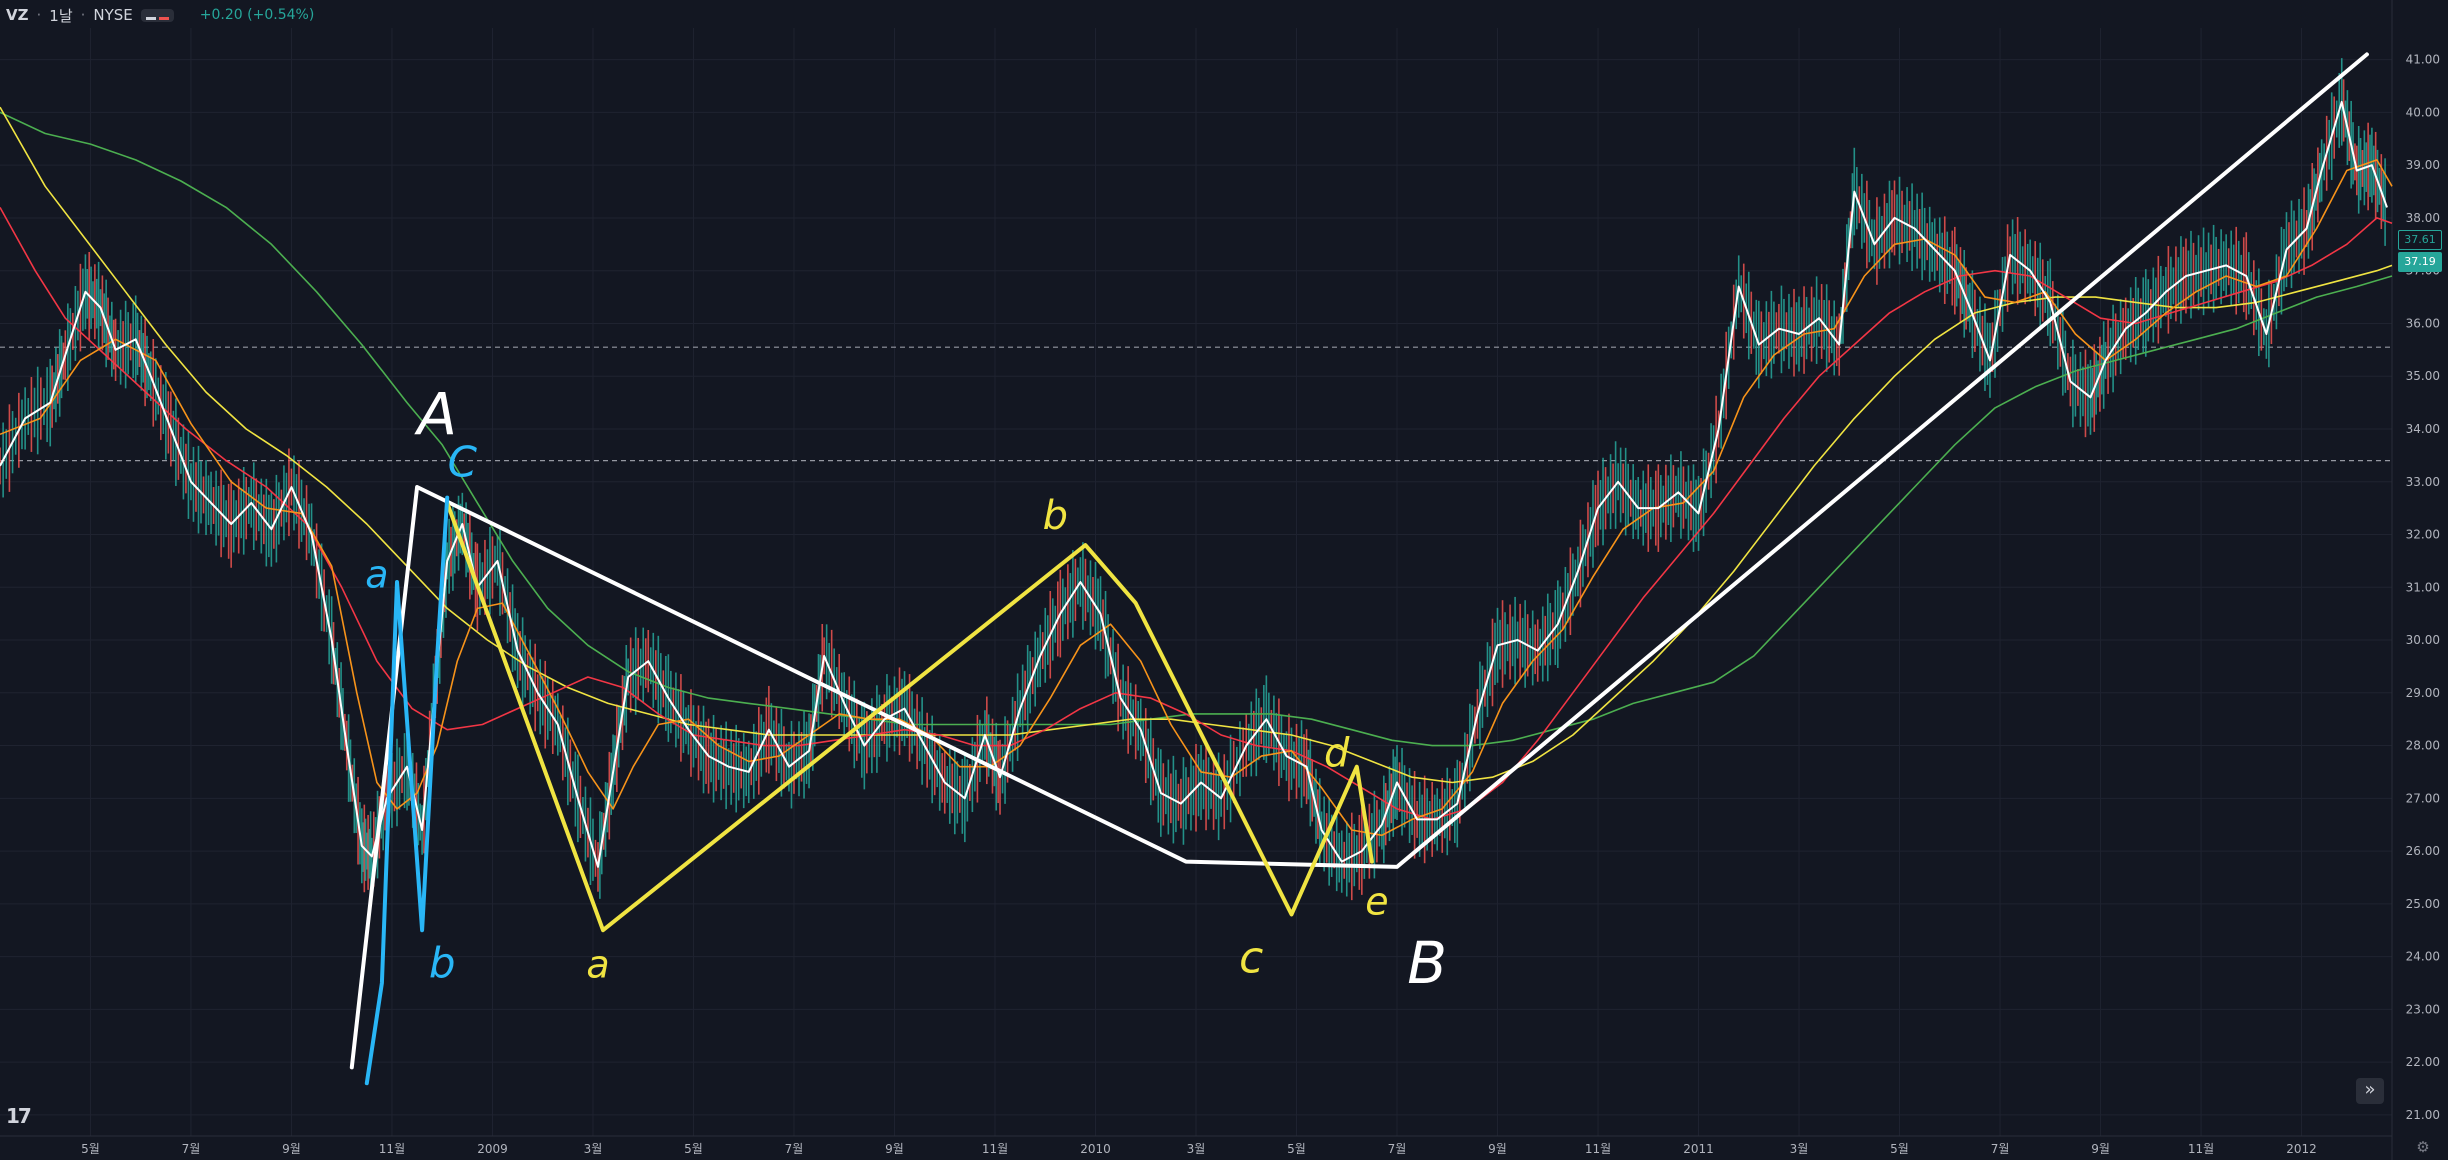  I want to click on chart-legend: VZ · 1날 · NYSE +0.20 (+0.54%), so click(160, 15).